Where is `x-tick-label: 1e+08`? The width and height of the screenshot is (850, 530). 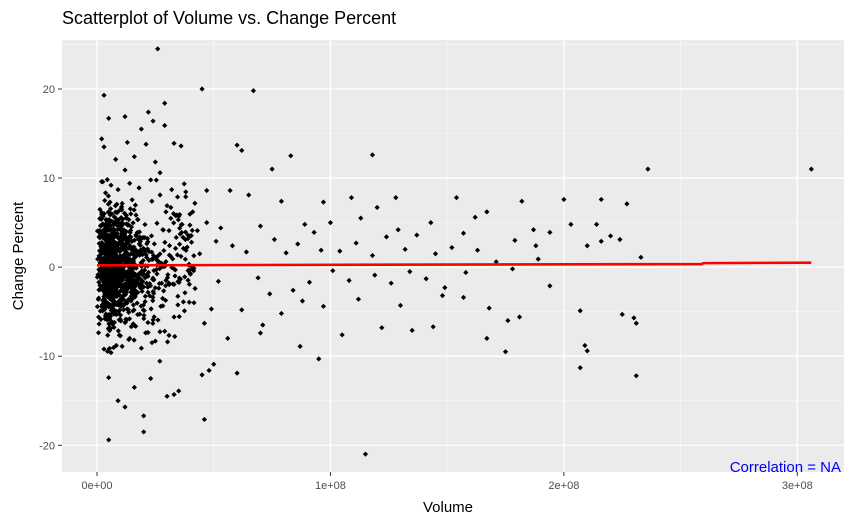
x-tick-label: 1e+08 is located at coordinates (330, 486).